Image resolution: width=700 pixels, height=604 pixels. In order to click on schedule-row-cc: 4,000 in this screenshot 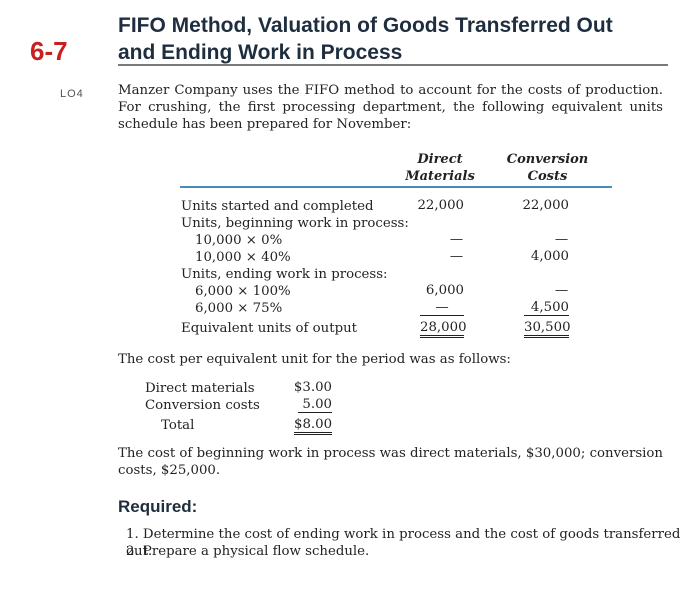, I will do `click(549, 256)`.